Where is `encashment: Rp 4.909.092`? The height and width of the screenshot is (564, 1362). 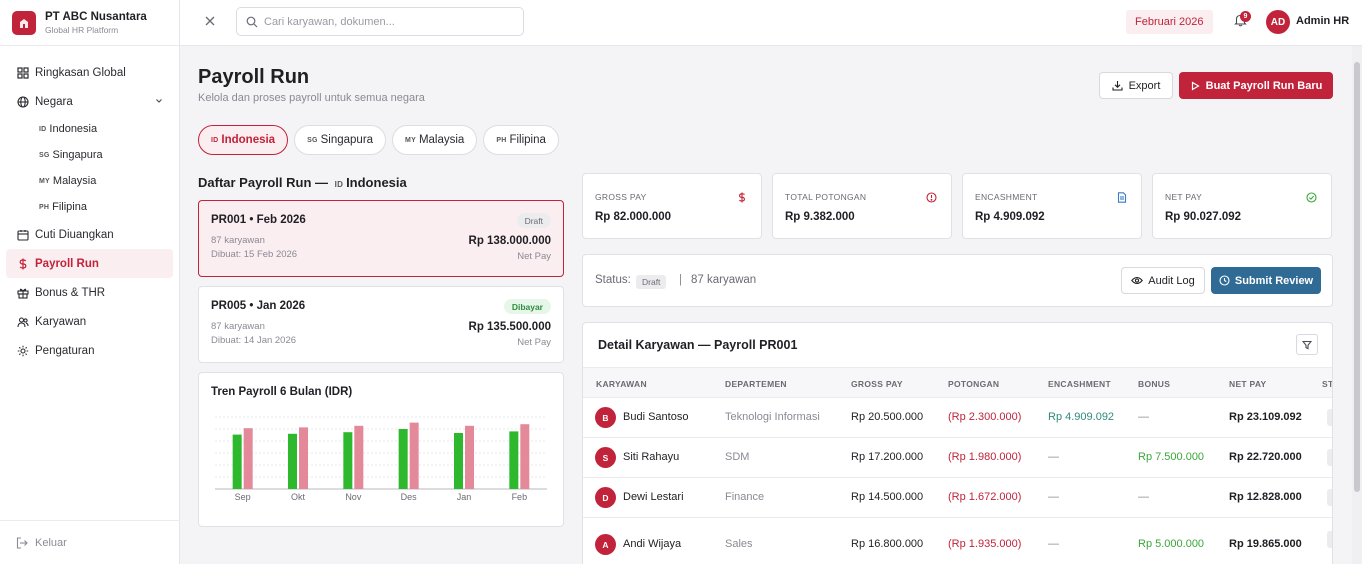 encashment: Rp 4.909.092 is located at coordinates (1081, 417).